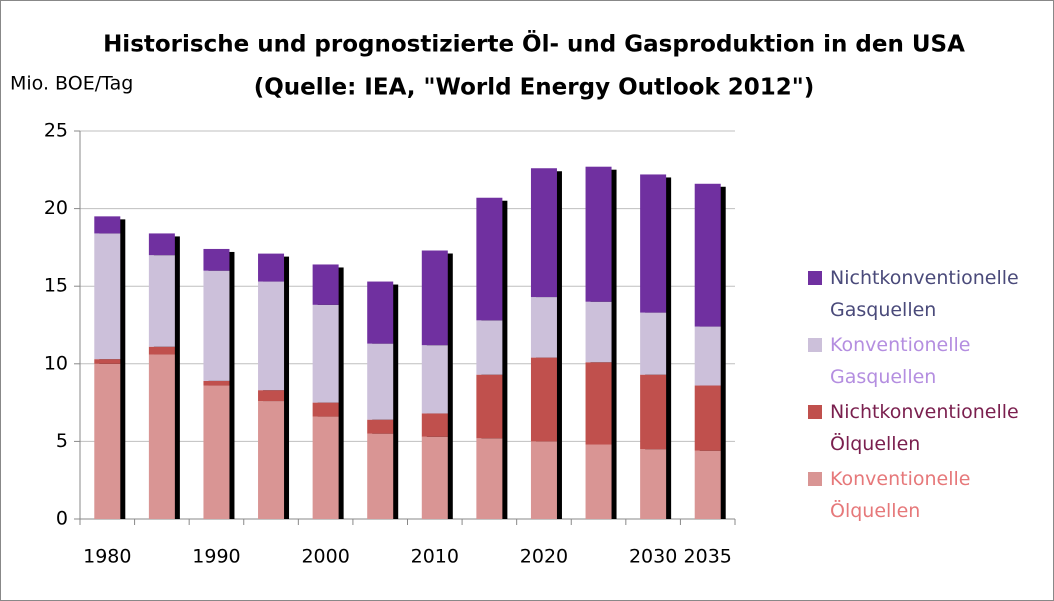 This screenshot has height=601, width=1054. Describe the element at coordinates (924, 428) in the screenshot. I see `legend-label: Nichtkonventionelle Ölquellen` at that location.